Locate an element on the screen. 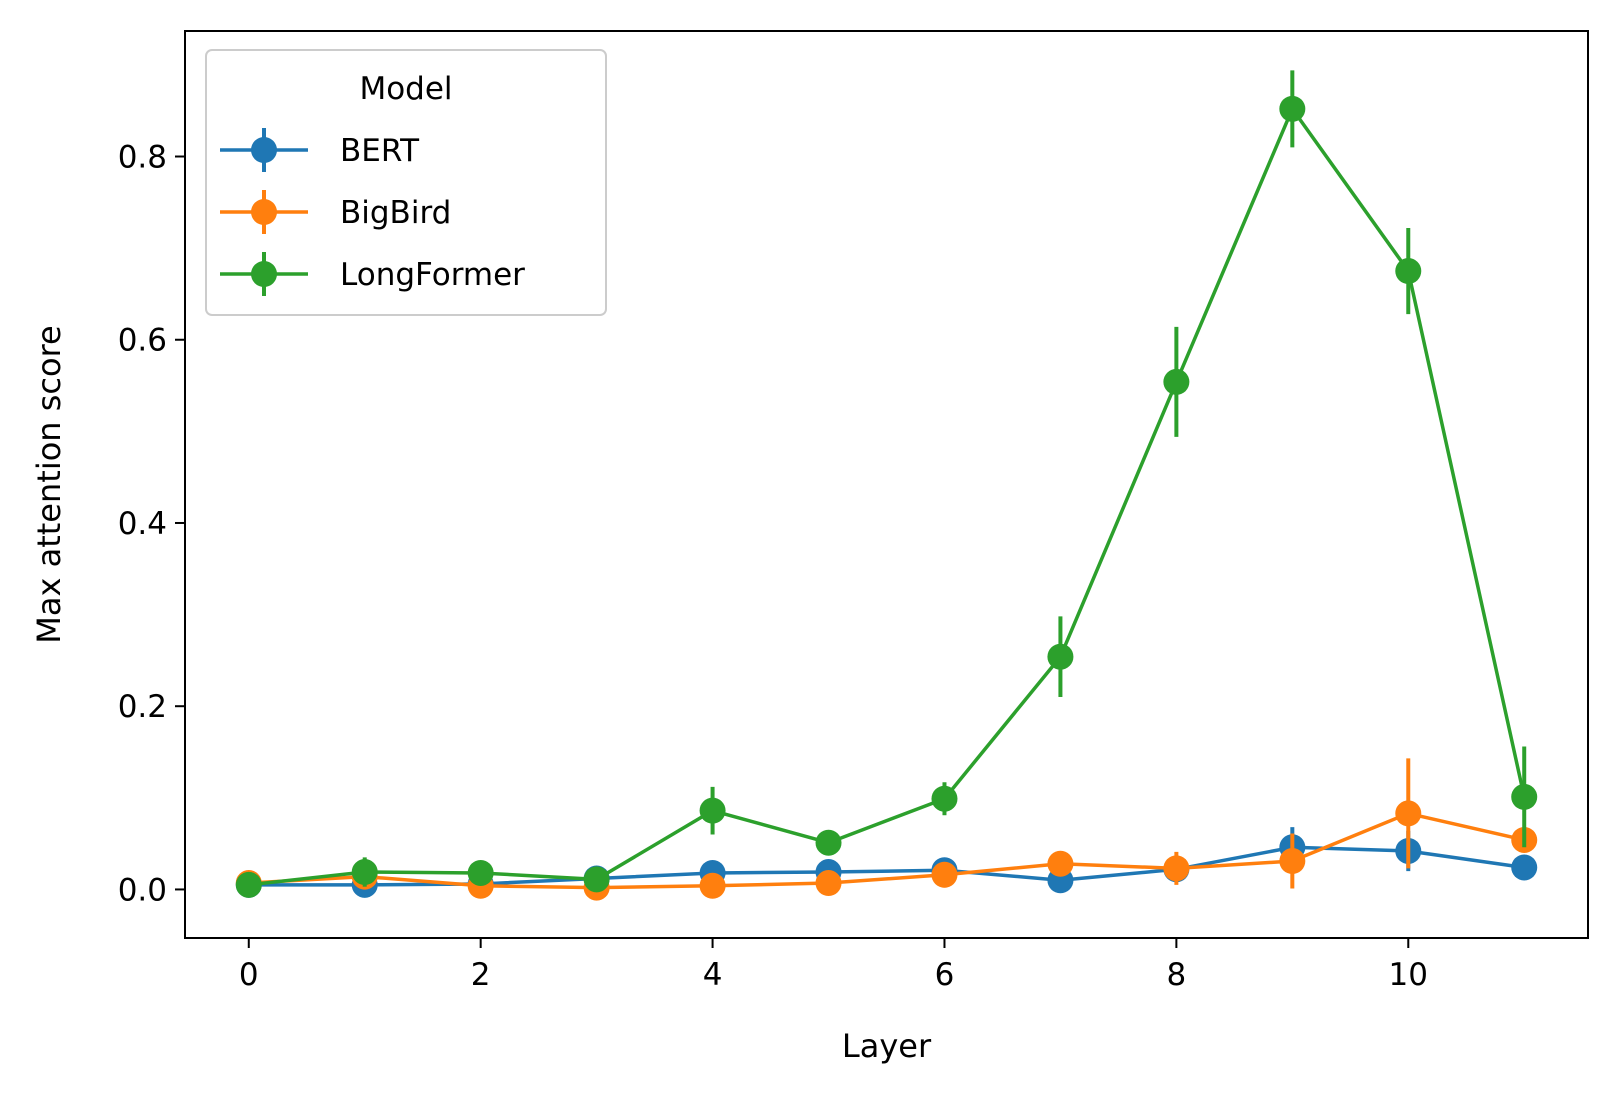 This screenshot has width=1609, height=1095. y-tick-label: 0.0 is located at coordinates (142, 890).